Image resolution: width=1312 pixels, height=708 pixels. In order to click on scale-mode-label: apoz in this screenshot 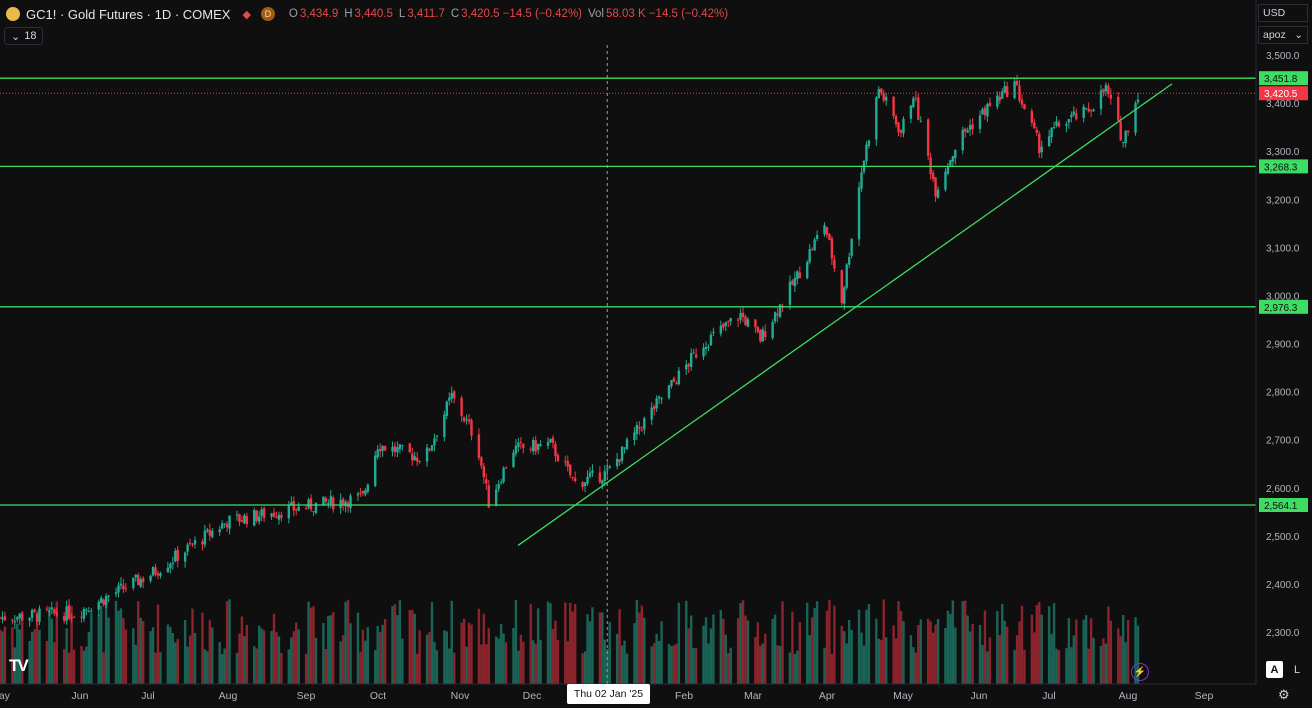, I will do `click(1274, 35)`.